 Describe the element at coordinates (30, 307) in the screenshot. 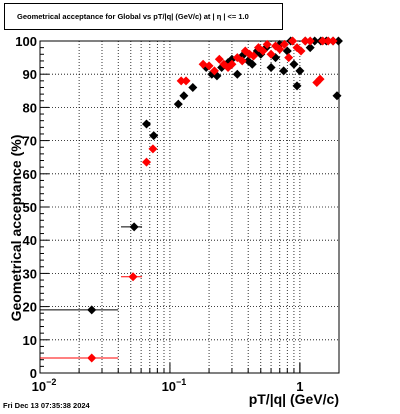

I see `y-tick-label: 20` at that location.